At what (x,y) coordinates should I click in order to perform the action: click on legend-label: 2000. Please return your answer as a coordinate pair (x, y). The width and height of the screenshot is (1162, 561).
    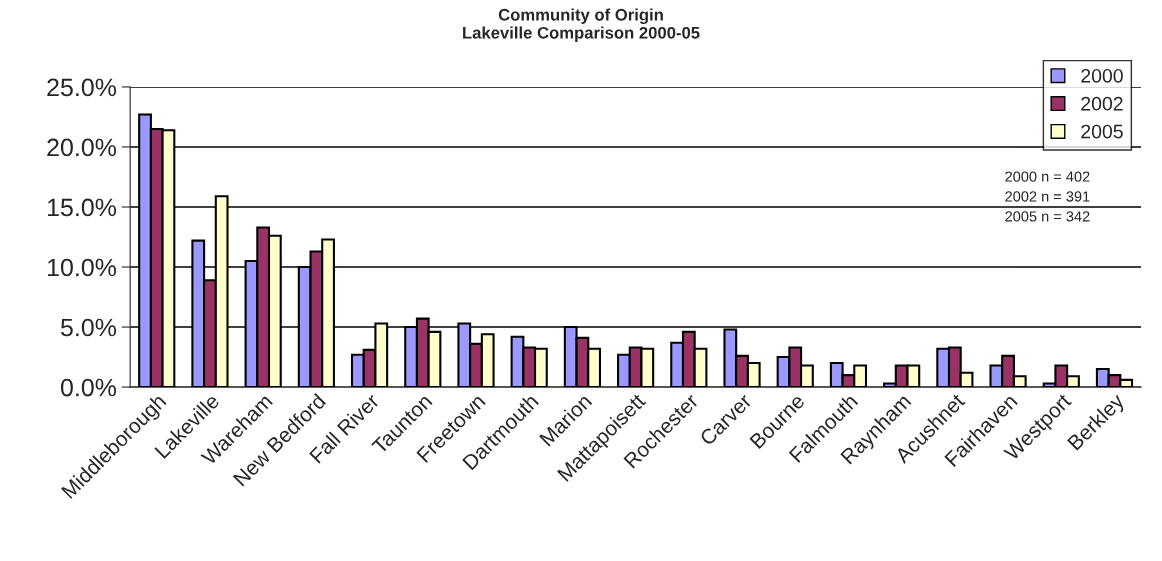
    Looking at the image, I should click on (1102, 75).